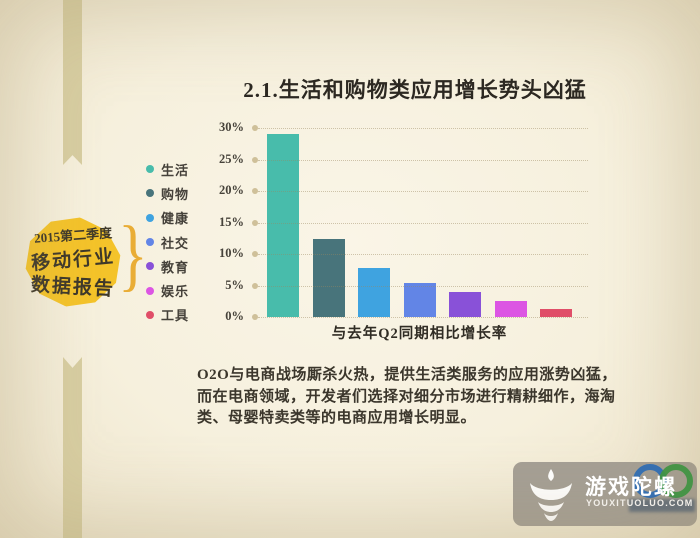 The image size is (700, 538). I want to click on legend-item: 生活, so click(167, 169).